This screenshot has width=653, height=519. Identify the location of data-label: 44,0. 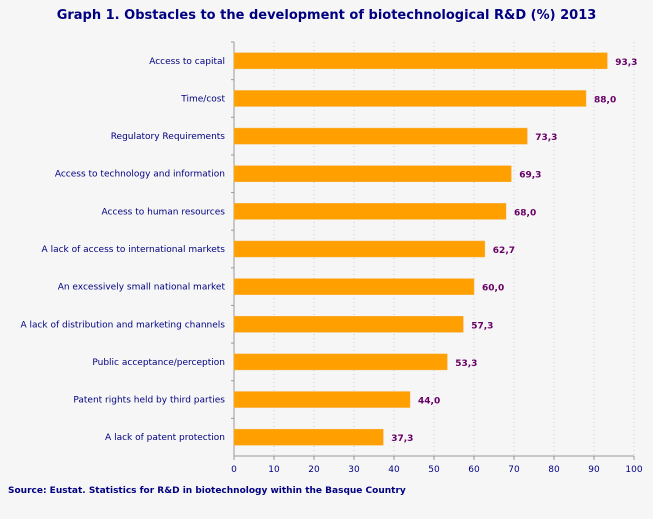
(429, 402).